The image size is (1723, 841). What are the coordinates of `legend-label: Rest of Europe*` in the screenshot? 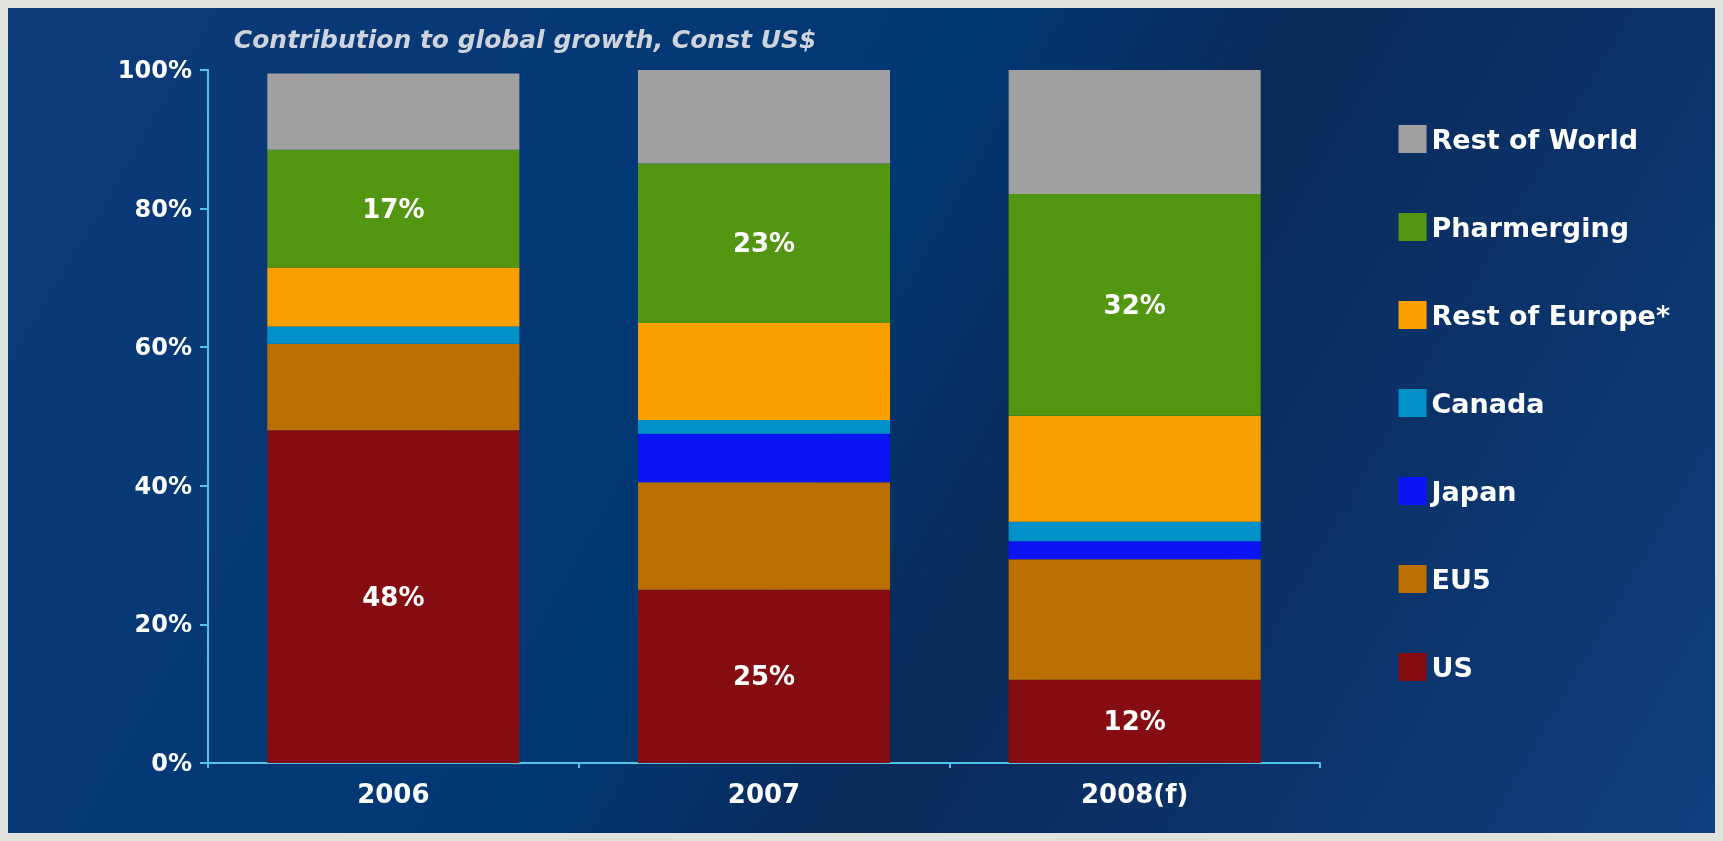 It's located at (1550, 315).